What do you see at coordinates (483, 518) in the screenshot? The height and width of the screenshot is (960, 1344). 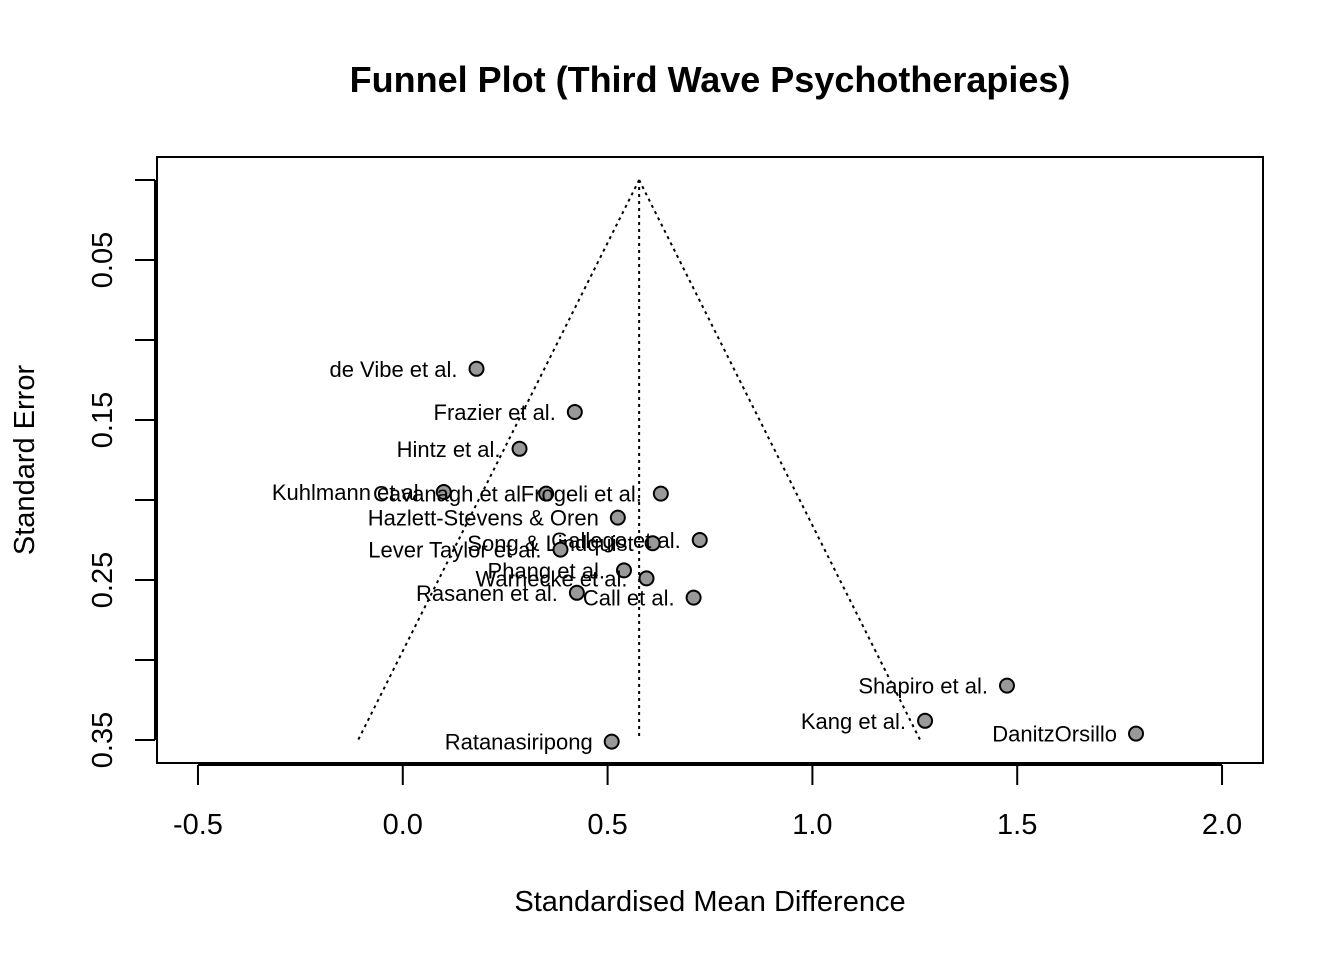 I see `data-point-label: Hazlett-Stevens & Oren` at bounding box center [483, 518].